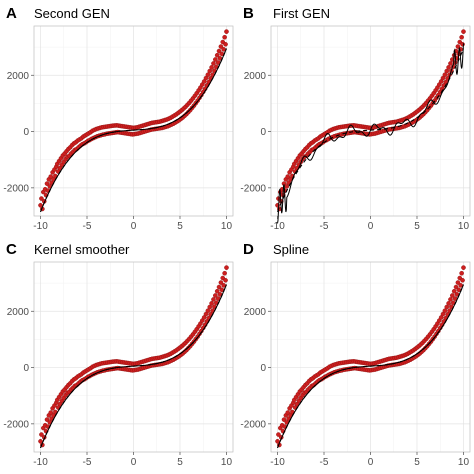  I want to click on panel-title-d: Spline, so click(291, 249).